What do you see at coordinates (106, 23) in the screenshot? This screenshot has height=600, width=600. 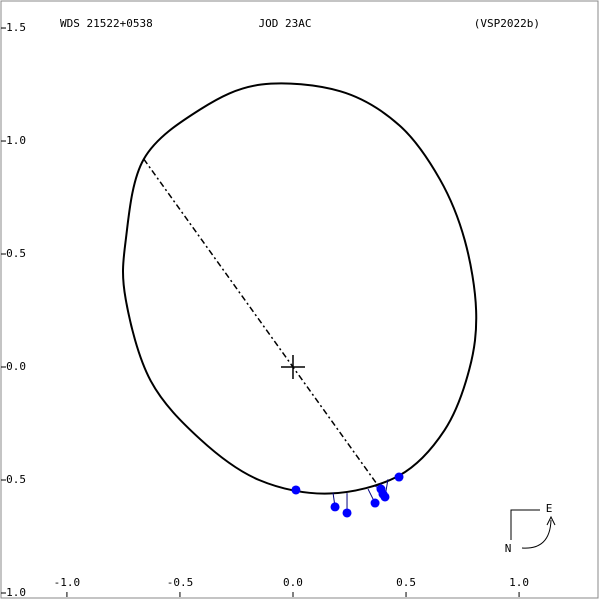 I see `header-left: WDS 21522+0538` at bounding box center [106, 23].